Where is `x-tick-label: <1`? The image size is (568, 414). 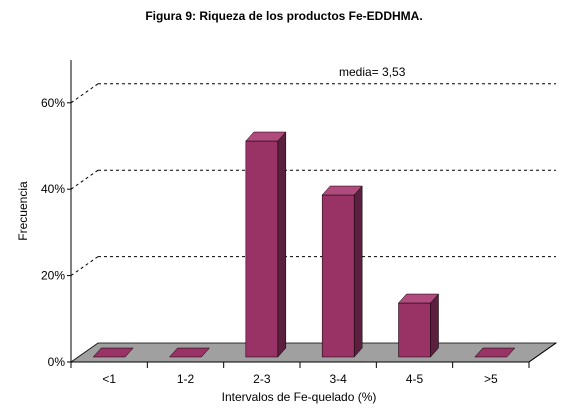 x-tick-label: <1 is located at coordinates (109, 379).